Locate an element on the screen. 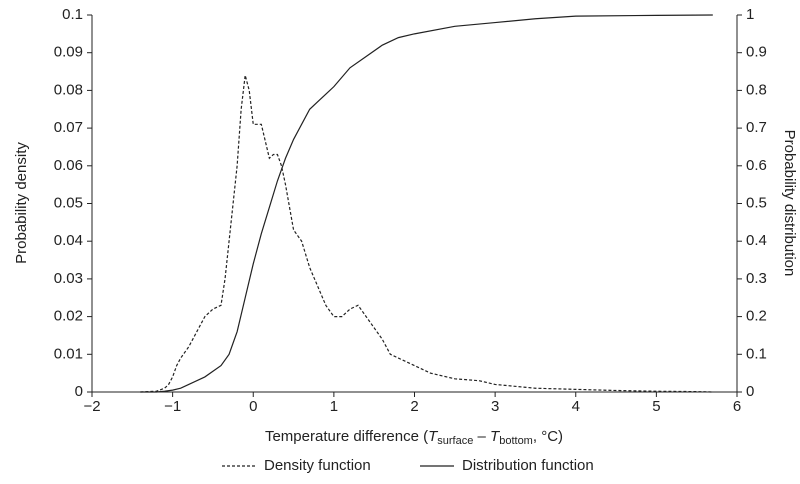 This screenshot has width=800, height=484. x-axis-title-part: – is located at coordinates (481, 436).